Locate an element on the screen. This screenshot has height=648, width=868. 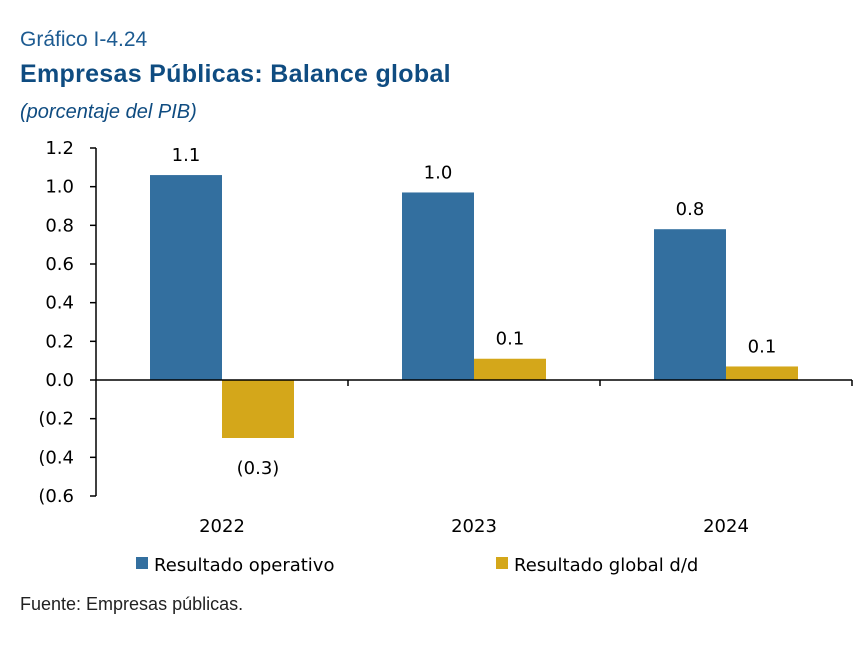
x-tick-label: 2023 is located at coordinates (474, 526).